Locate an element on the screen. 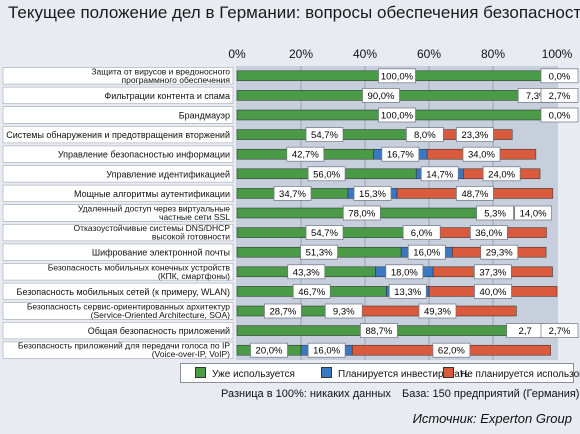  data-label: 42,7% is located at coordinates (305, 155).